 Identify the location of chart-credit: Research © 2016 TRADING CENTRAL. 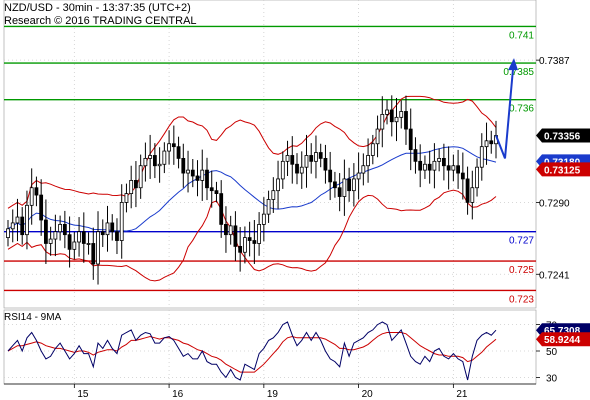
(100, 21).